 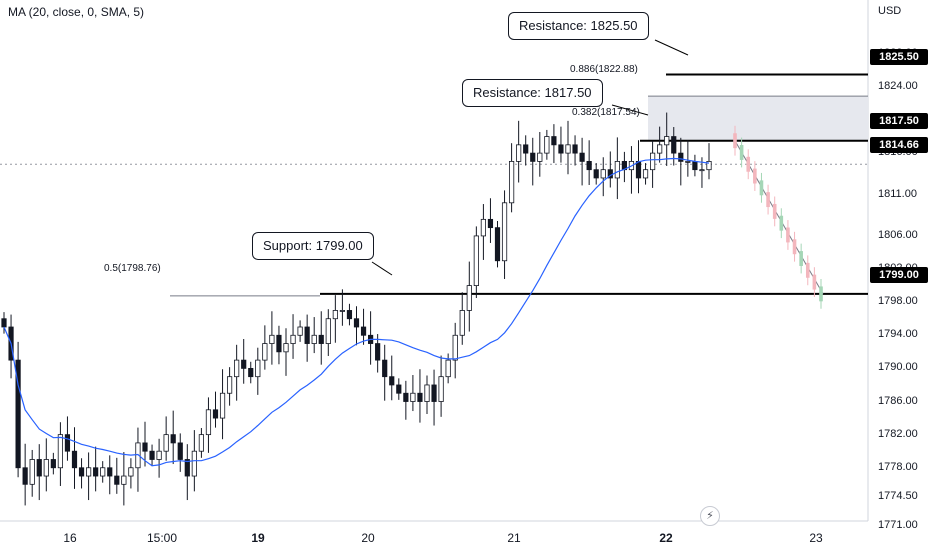 What do you see at coordinates (897, 193) in the screenshot?
I see `price-tick: 1811.00` at bounding box center [897, 193].